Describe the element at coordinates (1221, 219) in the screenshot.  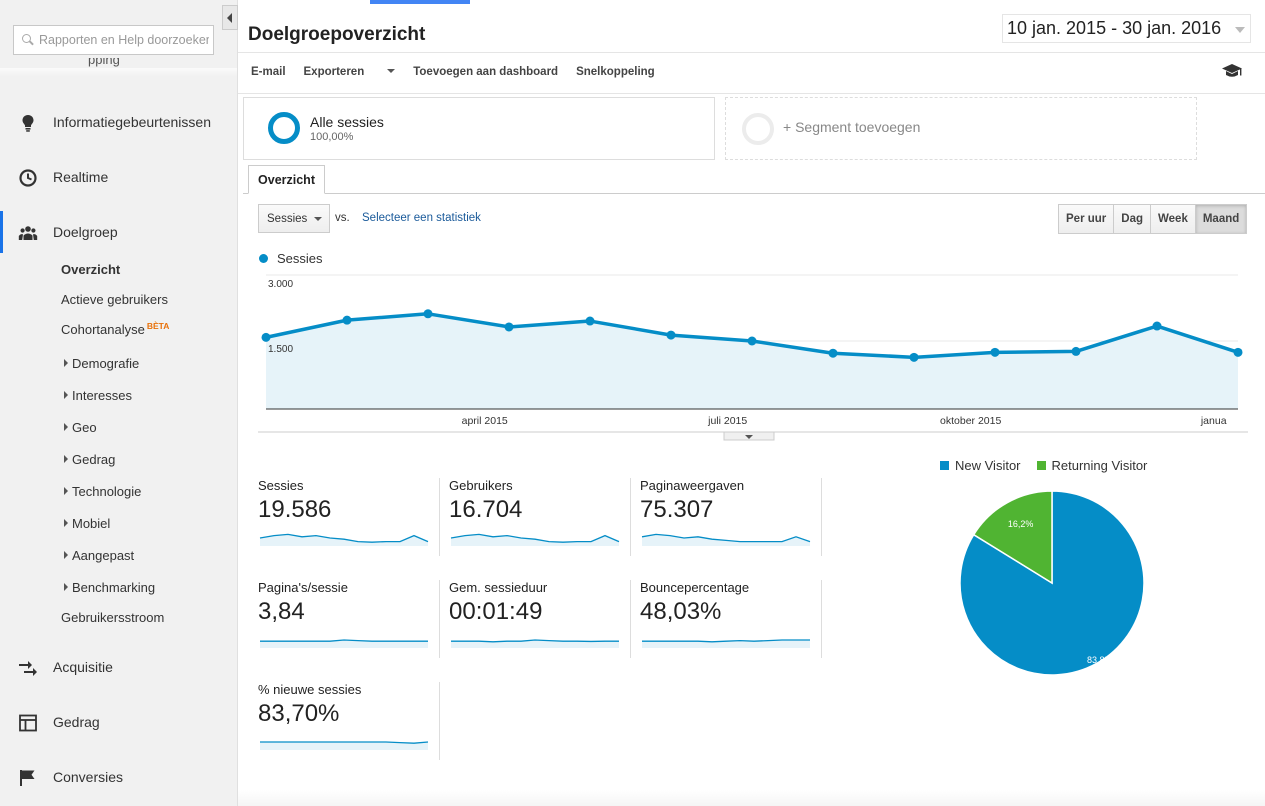
I see `interval-month-button: Maand` at that location.